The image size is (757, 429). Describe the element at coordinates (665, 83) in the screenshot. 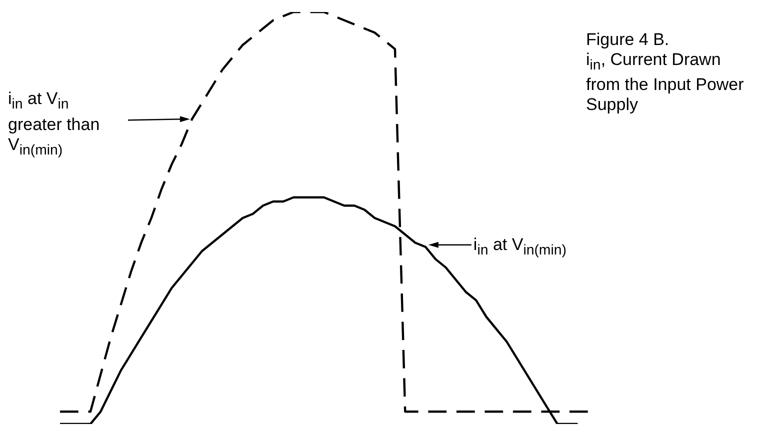

I see `text: i$_{in}$, Current Drawn from the Input Power Supply` at that location.